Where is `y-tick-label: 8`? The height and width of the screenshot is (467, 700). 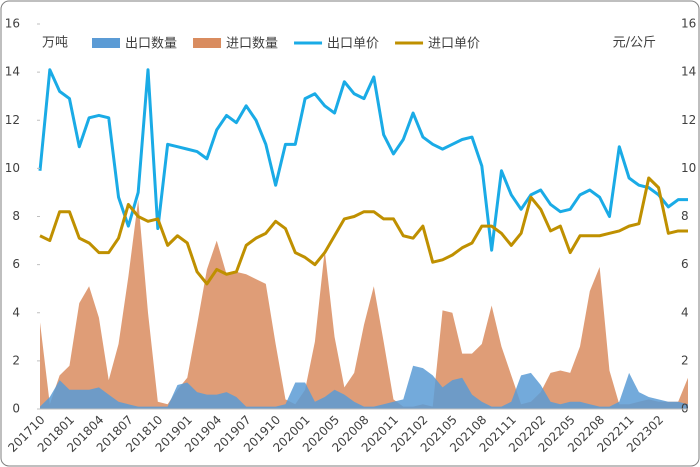 y-tick-label: 8 is located at coordinates (16, 216).